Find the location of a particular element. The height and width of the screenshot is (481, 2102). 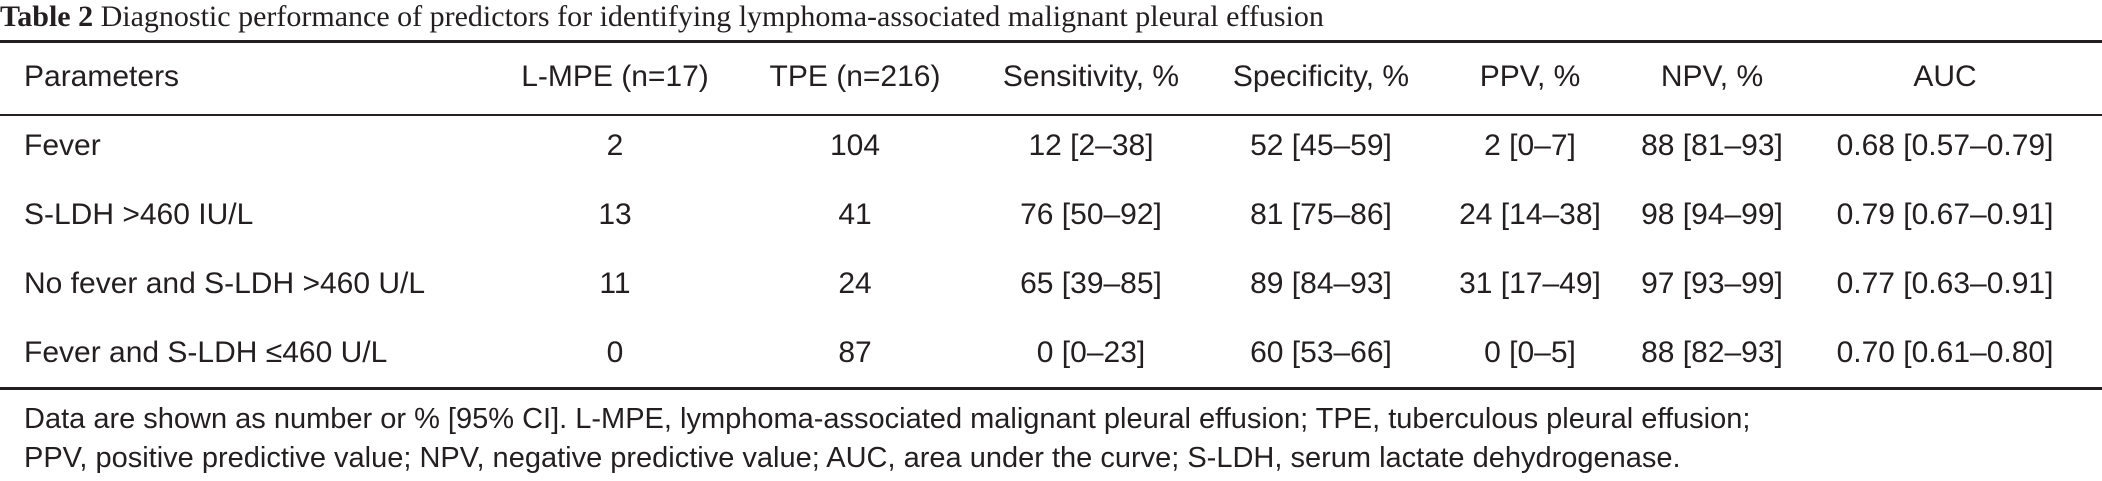

header-specificity: Specificity, % is located at coordinates (1321, 76).